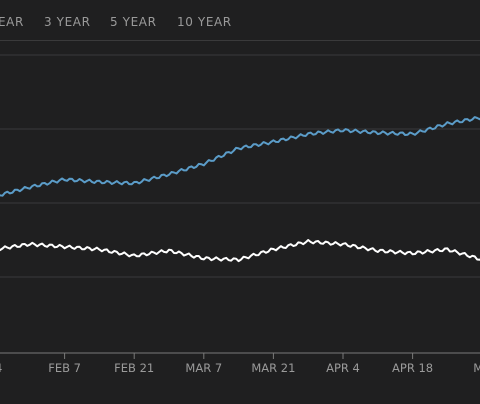 This screenshot has width=480, height=404. What do you see at coordinates (412, 368) in the screenshot?
I see `x-tick-label: APR 18` at bounding box center [412, 368].